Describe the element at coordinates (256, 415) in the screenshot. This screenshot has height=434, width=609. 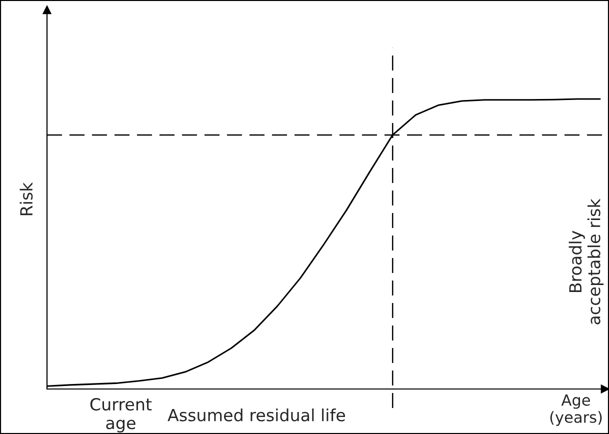
I see `text: Assumed residual life` at that location.